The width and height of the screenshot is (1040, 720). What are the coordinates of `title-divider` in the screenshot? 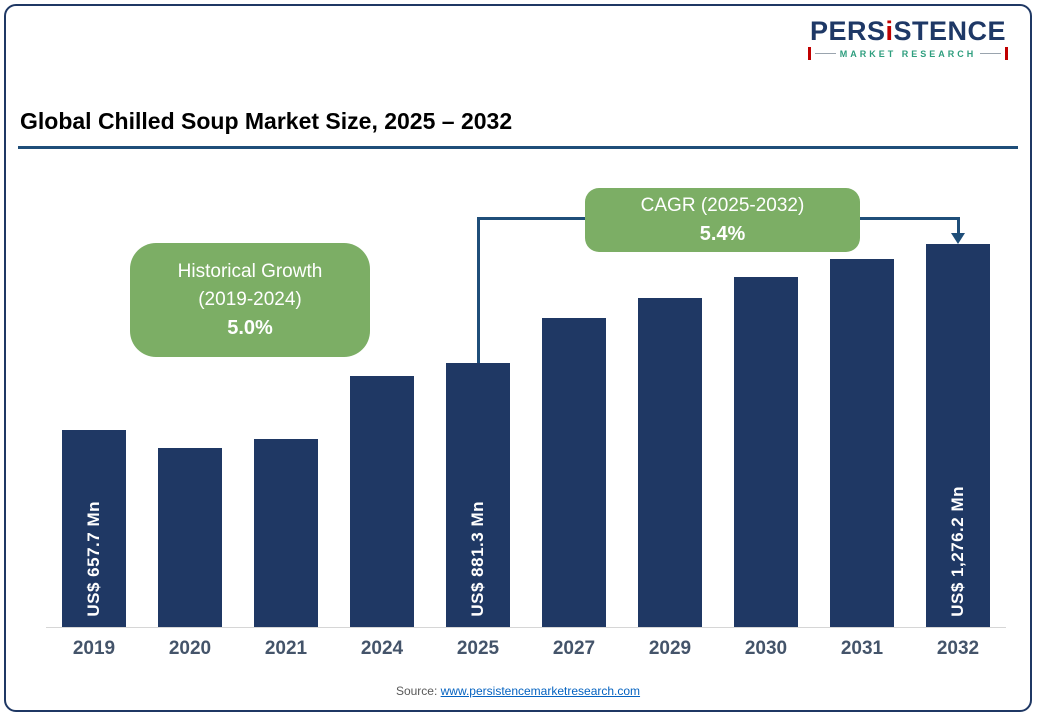 It's located at (518, 147).